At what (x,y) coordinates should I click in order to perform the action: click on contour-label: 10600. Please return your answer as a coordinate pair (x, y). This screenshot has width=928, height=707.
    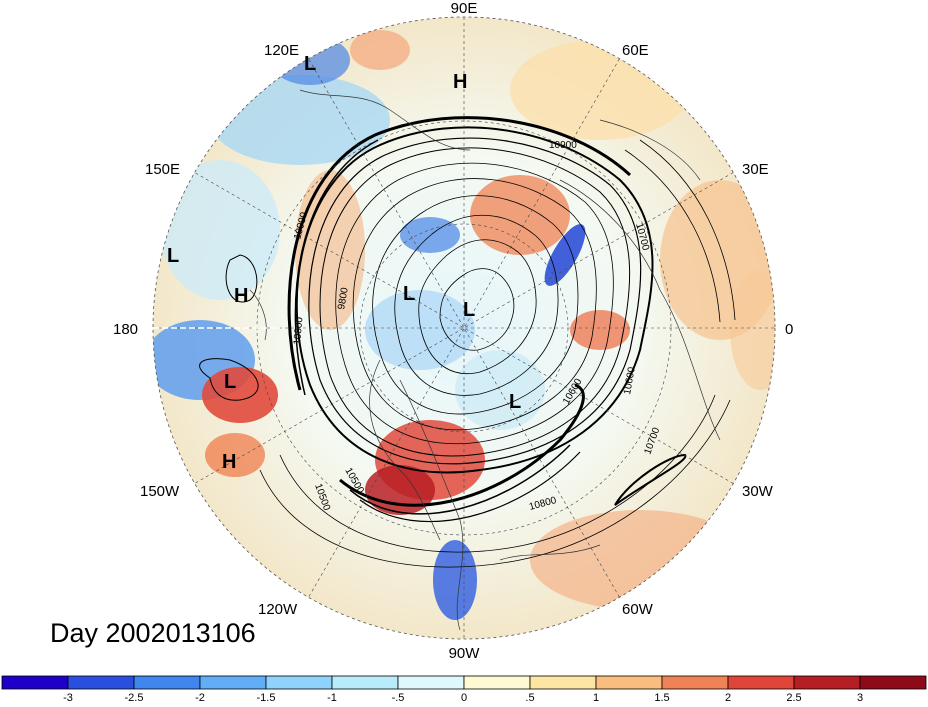
    Looking at the image, I should click on (630, 381).